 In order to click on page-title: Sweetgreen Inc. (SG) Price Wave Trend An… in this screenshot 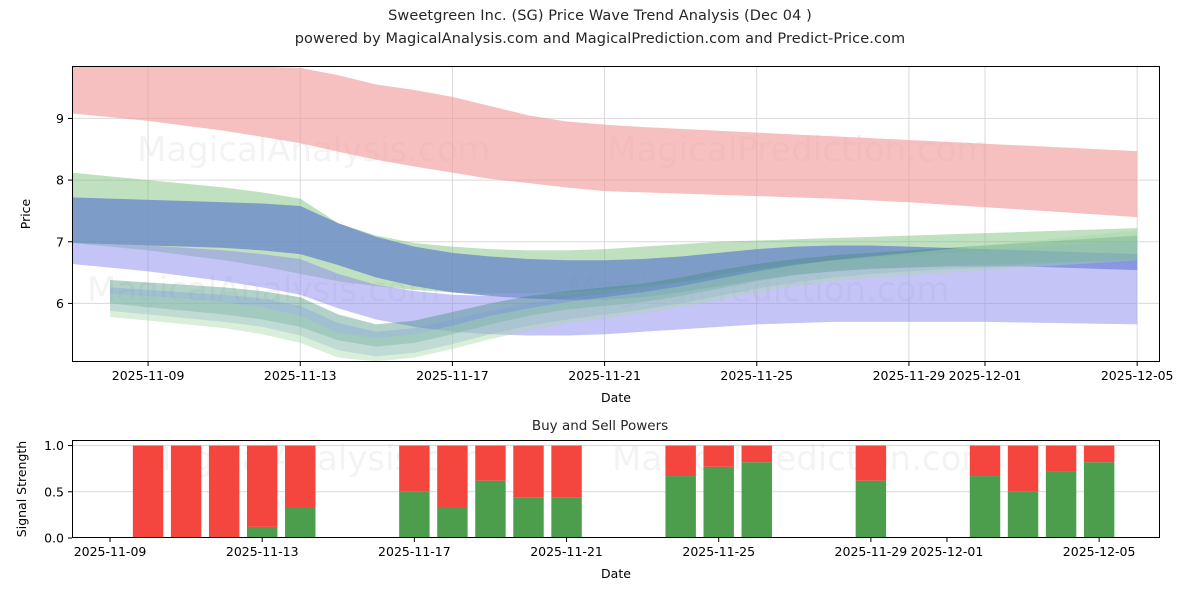, I will do `click(600, 16)`.